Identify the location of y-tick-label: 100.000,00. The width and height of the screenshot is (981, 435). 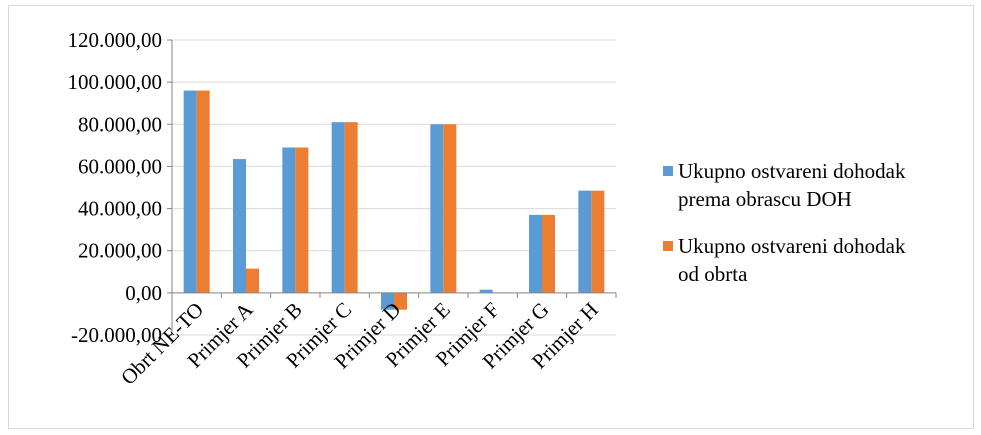
(115, 82).